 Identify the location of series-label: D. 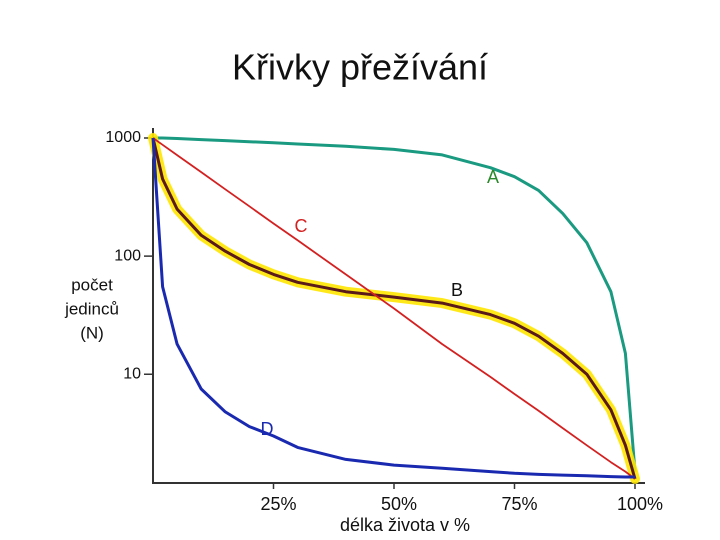
(267, 429).